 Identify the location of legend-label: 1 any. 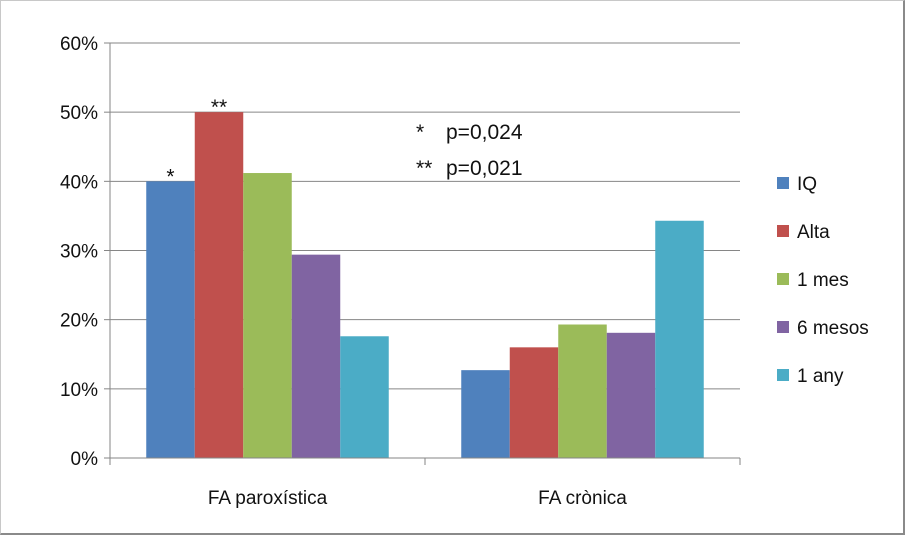
(820, 376).